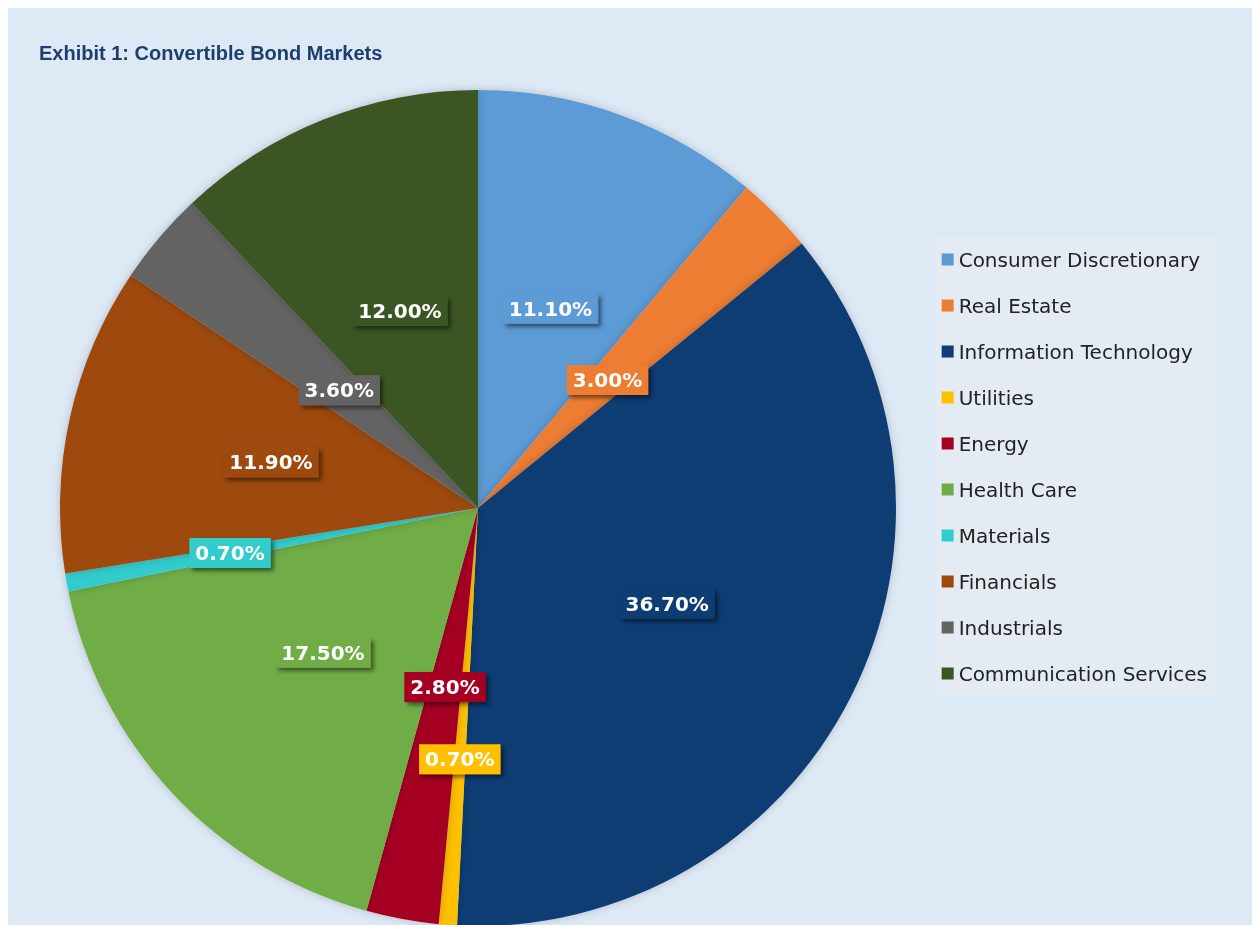 The width and height of the screenshot is (1260, 933). I want to click on legend-label: Information Technology, so click(1075, 351).